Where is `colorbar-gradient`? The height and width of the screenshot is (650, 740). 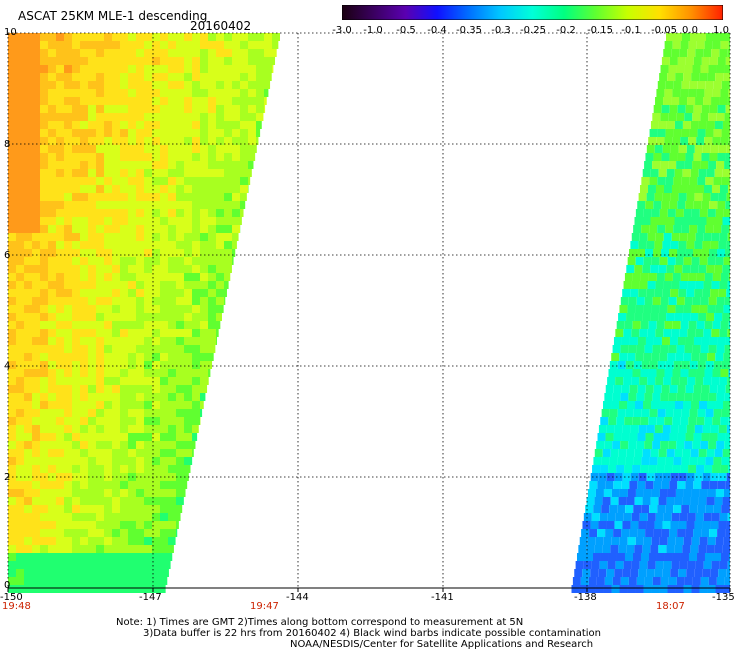 colorbar-gradient is located at coordinates (532, 12).